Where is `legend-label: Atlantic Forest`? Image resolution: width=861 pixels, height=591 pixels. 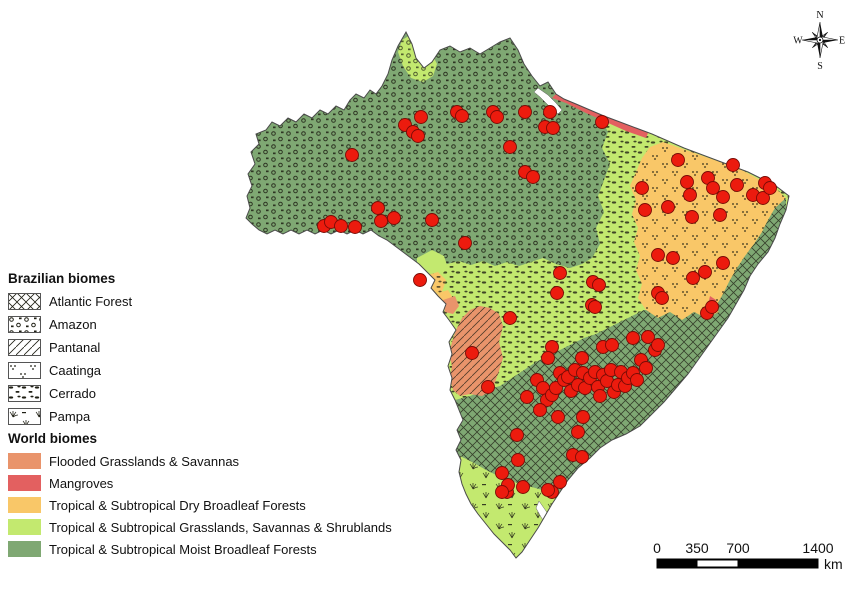 legend-label: Atlantic Forest is located at coordinates (91, 301).